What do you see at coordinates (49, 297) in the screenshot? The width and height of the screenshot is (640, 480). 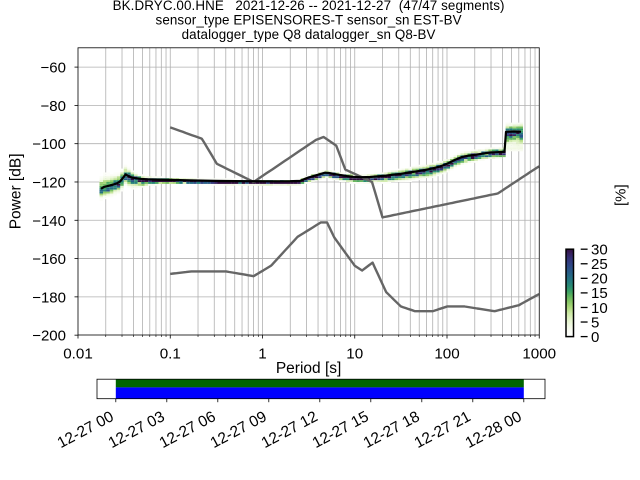 I see `svg-text: −180` at bounding box center [49, 297].